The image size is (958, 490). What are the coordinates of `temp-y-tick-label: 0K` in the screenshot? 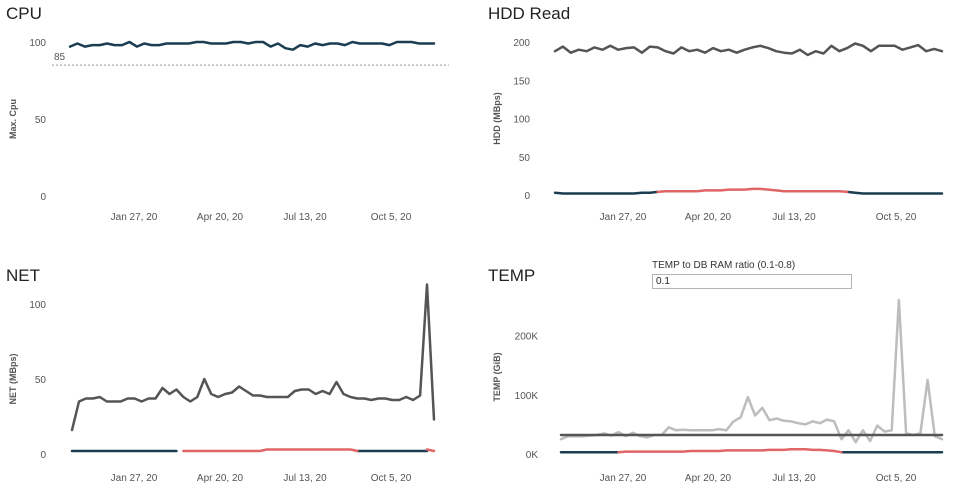 It's located at (532, 455).